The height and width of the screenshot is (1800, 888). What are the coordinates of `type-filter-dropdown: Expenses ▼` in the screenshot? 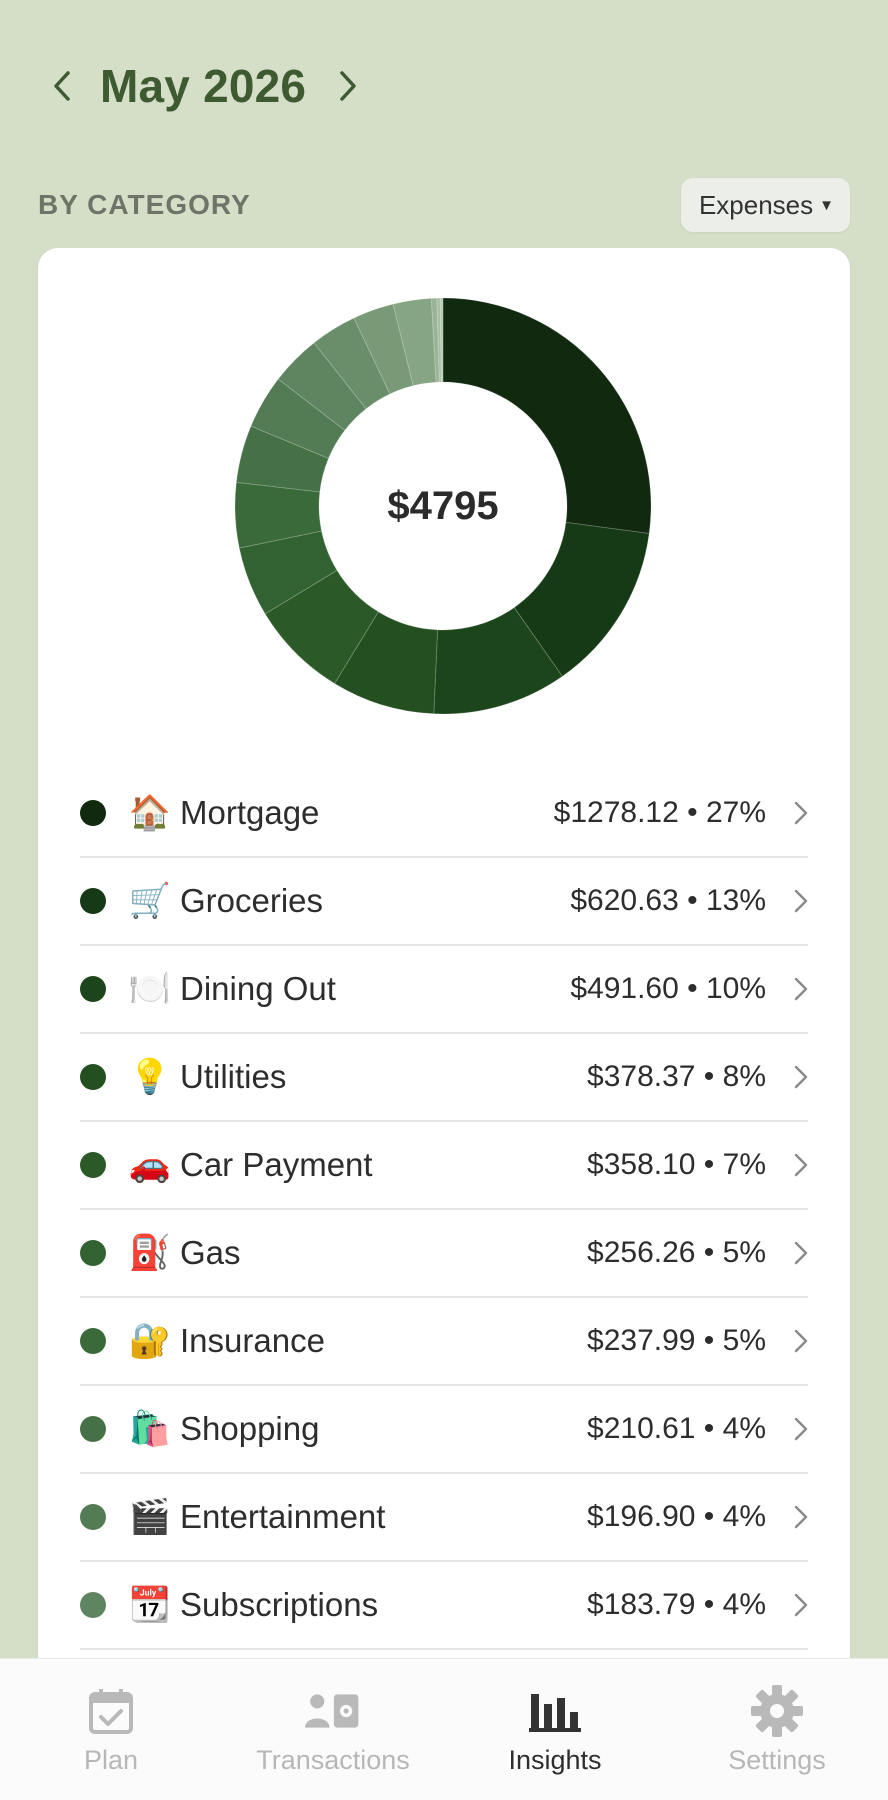 It's located at (765, 205).